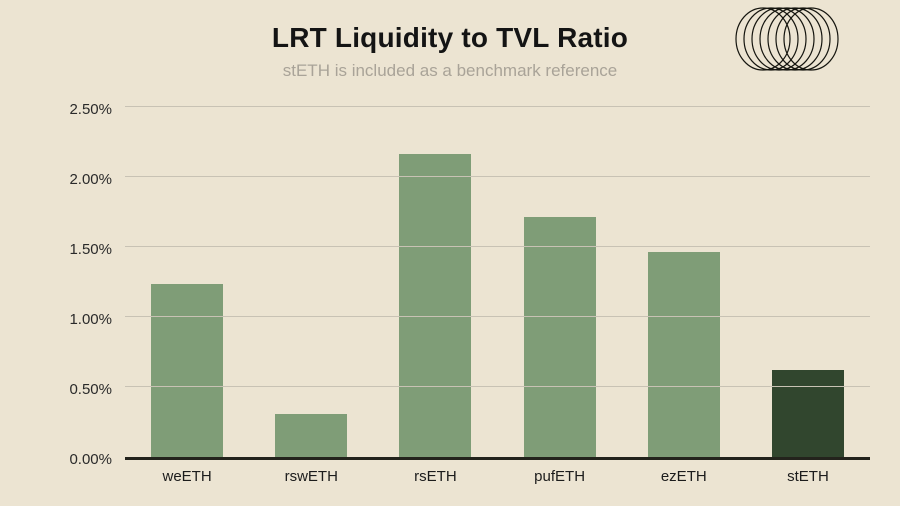  I want to click on bar-column-stETH, so click(808, 283).